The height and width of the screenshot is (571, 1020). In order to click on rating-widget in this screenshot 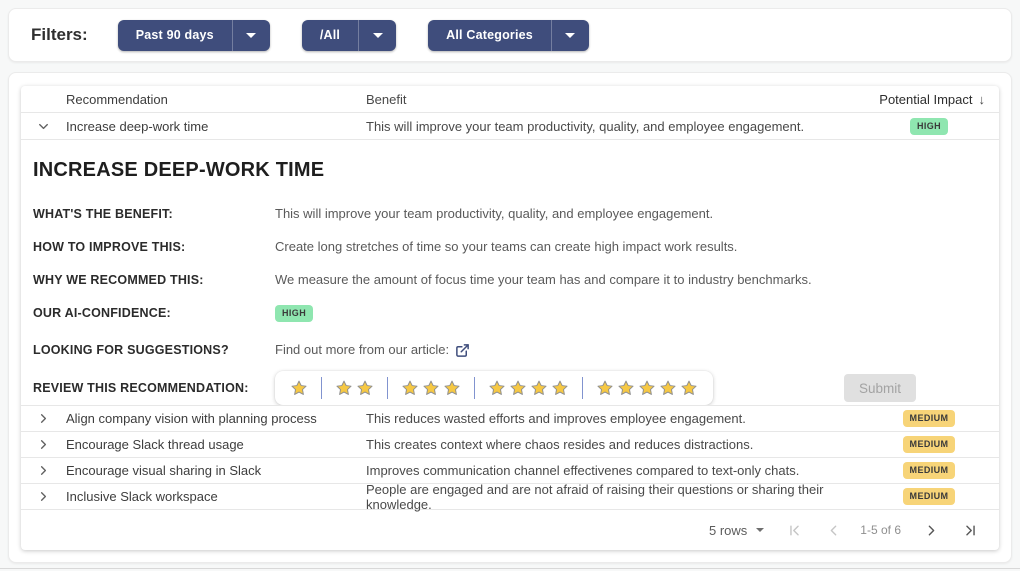, I will do `click(494, 388)`.